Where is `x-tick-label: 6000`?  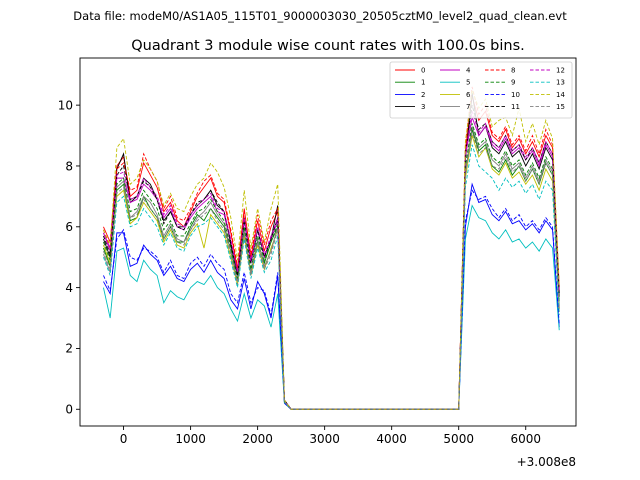
x-tick-label: 6000 is located at coordinates (525, 439).